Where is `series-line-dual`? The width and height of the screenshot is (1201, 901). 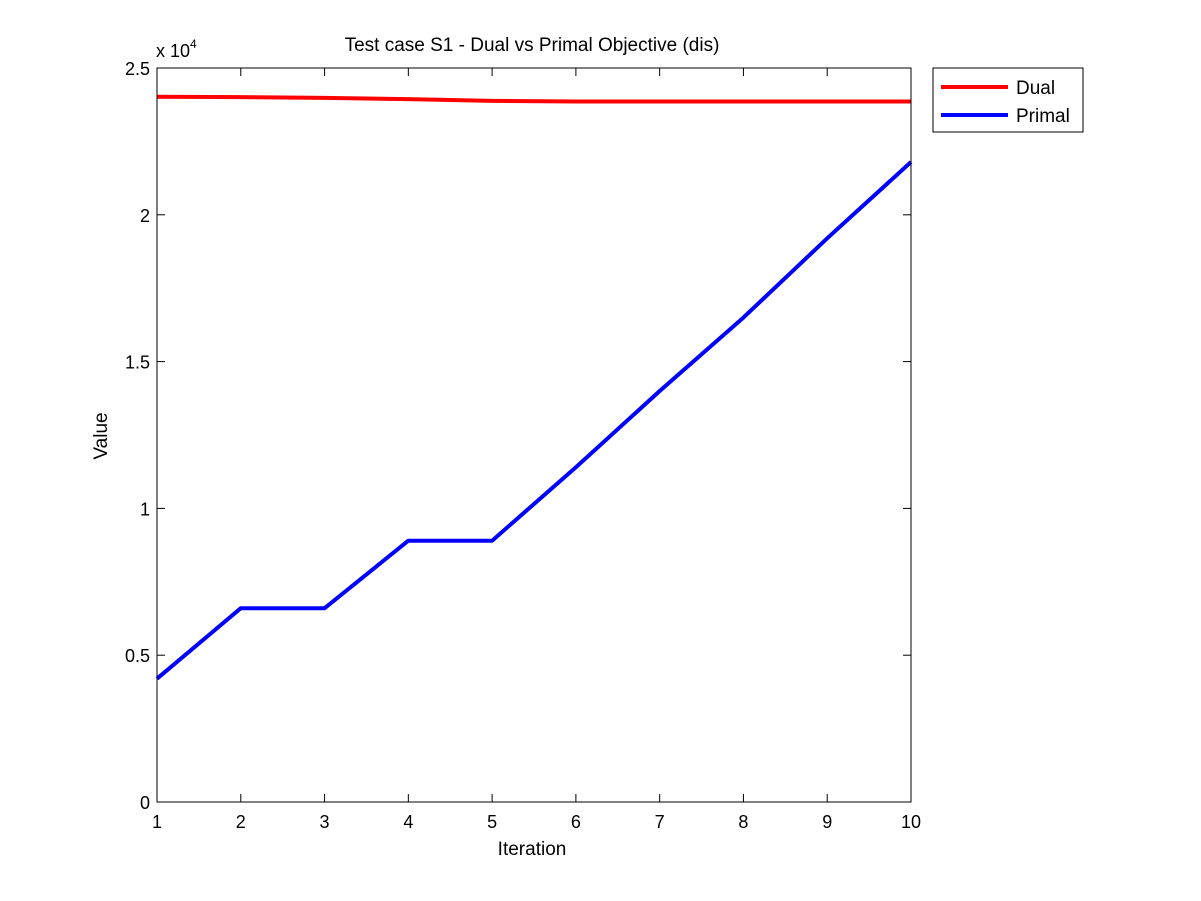 series-line-dual is located at coordinates (533, 99).